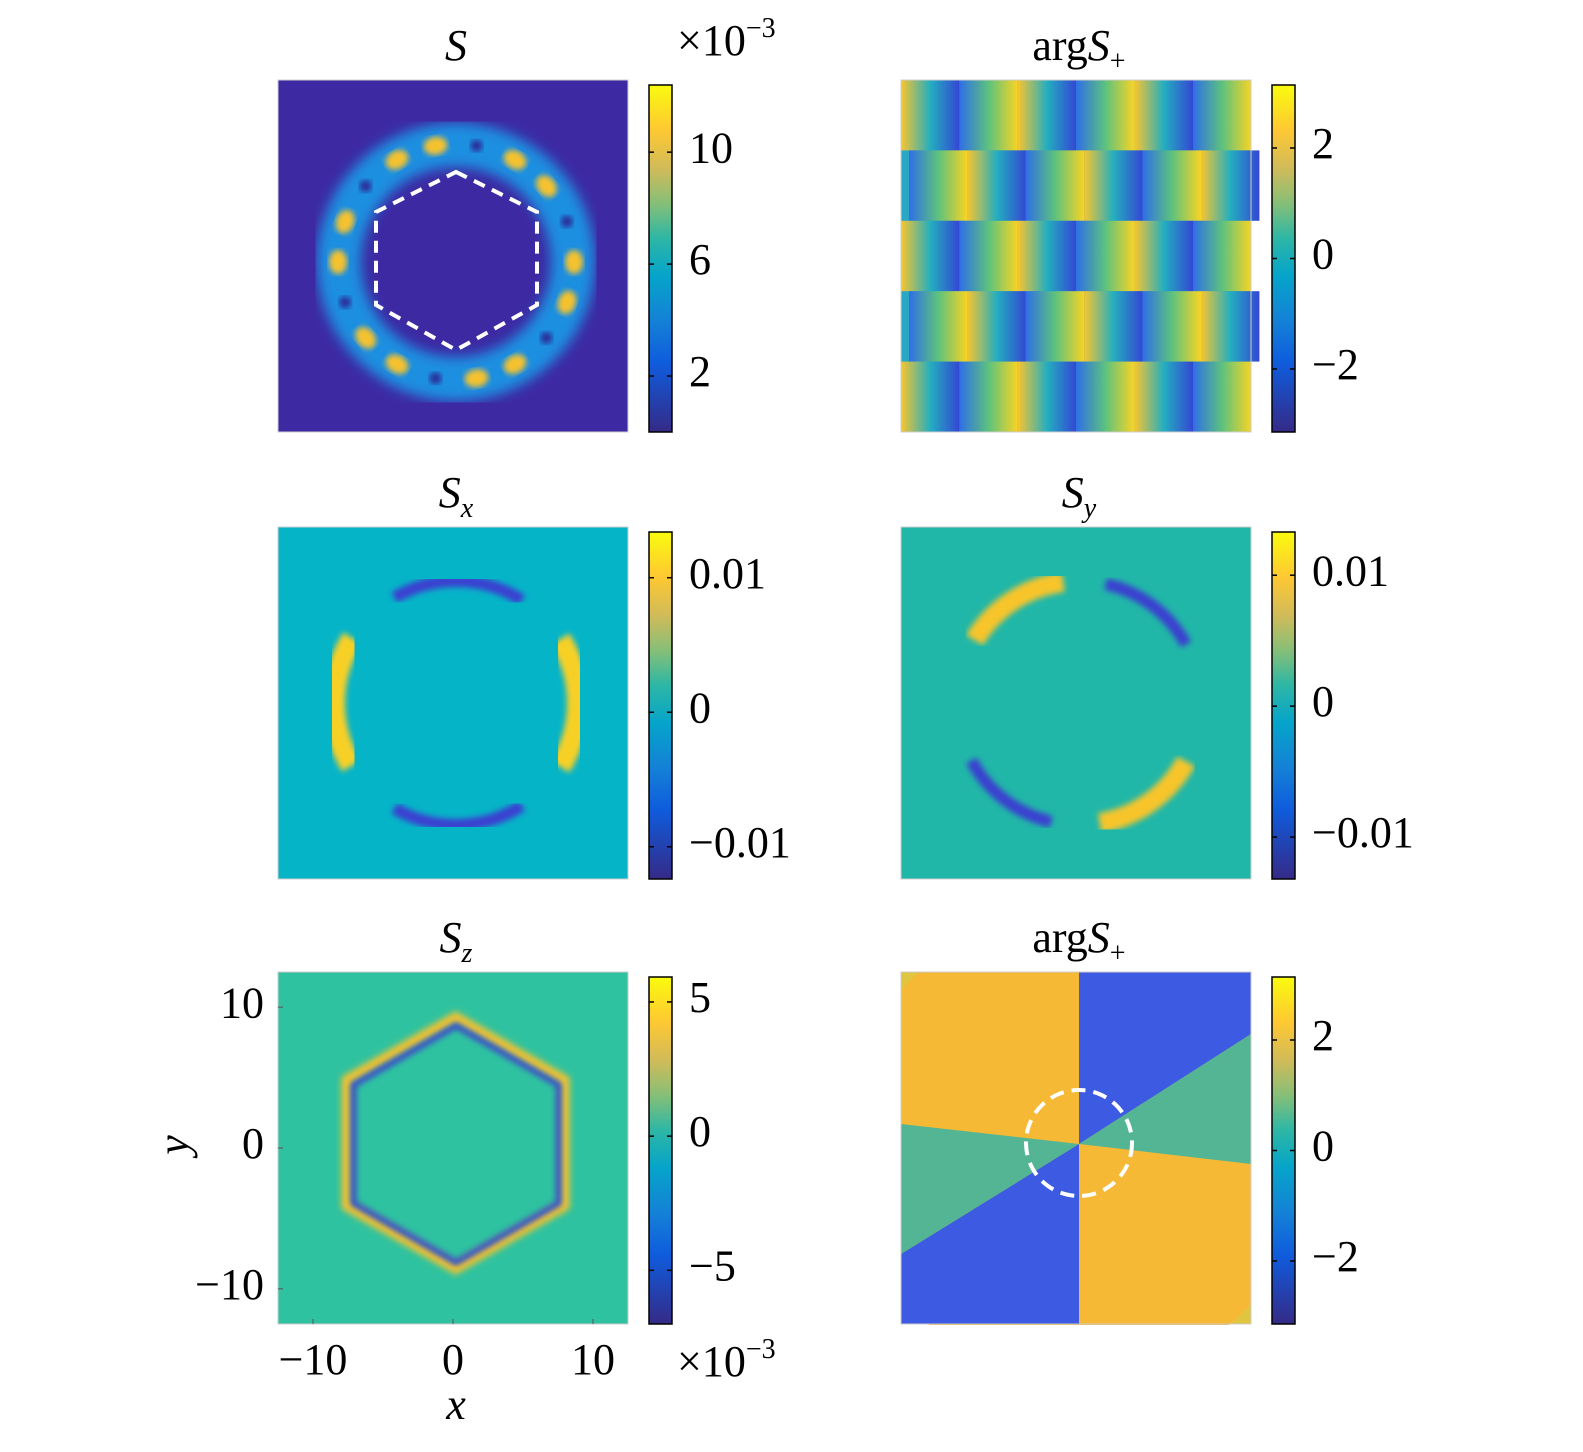 This screenshot has width=1583, height=1452. I want to click on y-tick-label: 10, so click(242, 1002).